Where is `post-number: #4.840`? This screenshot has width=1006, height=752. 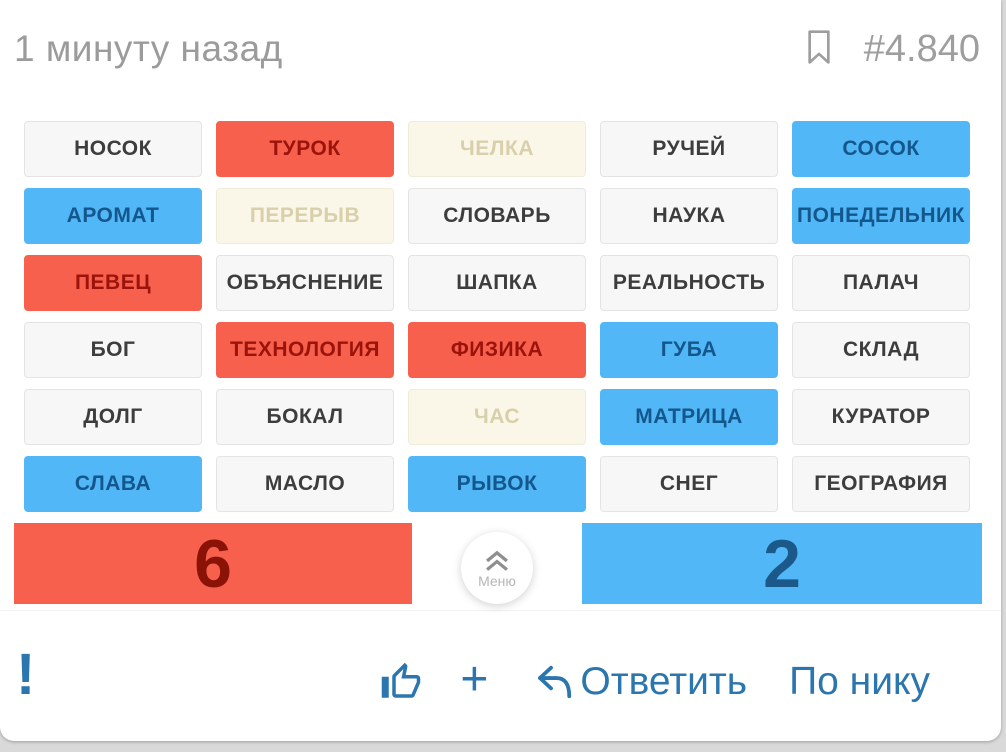 post-number: #4.840 is located at coordinates (921, 49).